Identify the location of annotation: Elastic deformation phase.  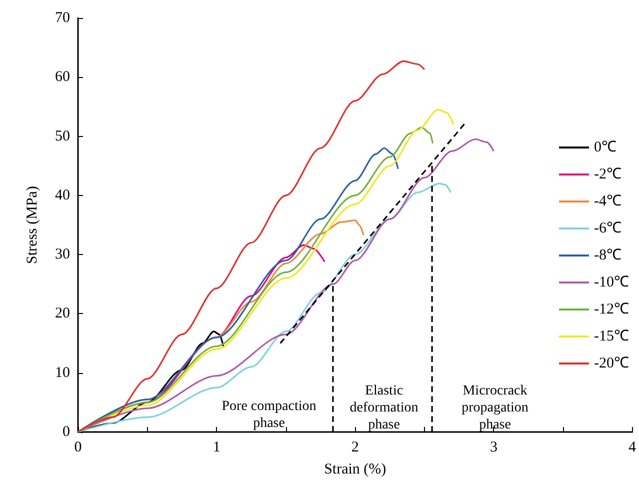
(384, 408).